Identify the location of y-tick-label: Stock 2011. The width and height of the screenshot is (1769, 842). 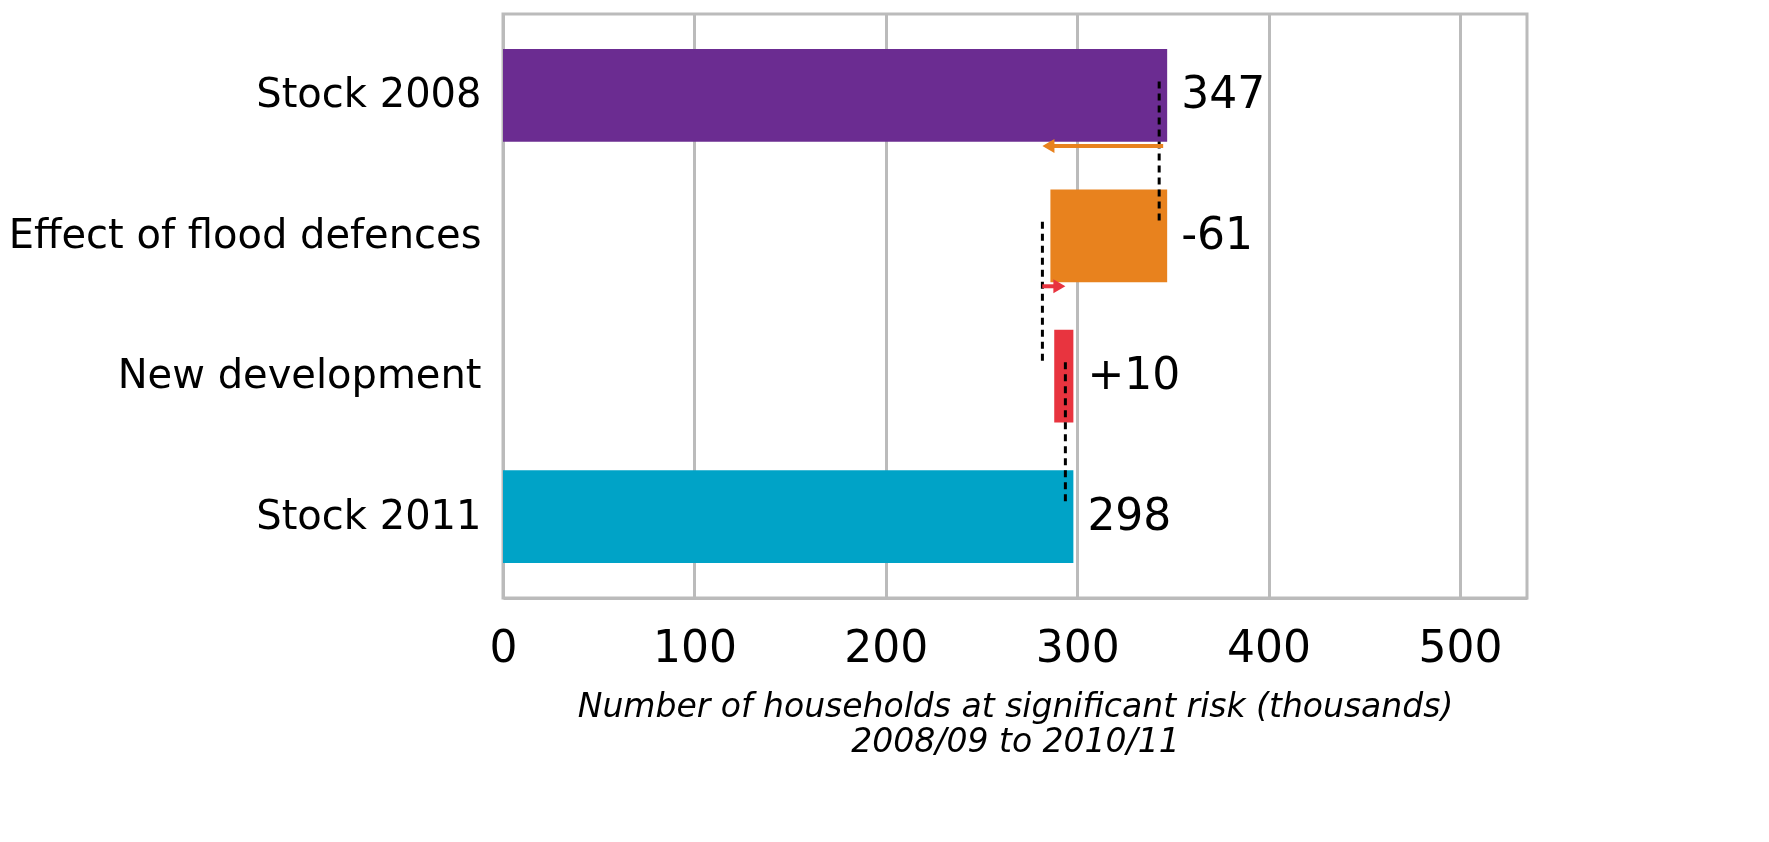
(369, 514).